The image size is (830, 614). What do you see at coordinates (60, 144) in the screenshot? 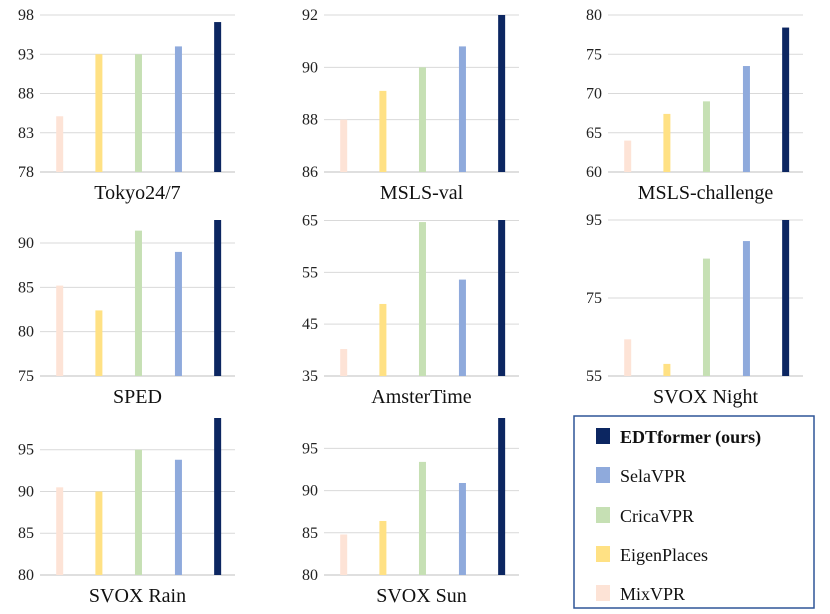
I see `bar-tokyo24-7-mixvpr` at bounding box center [60, 144].